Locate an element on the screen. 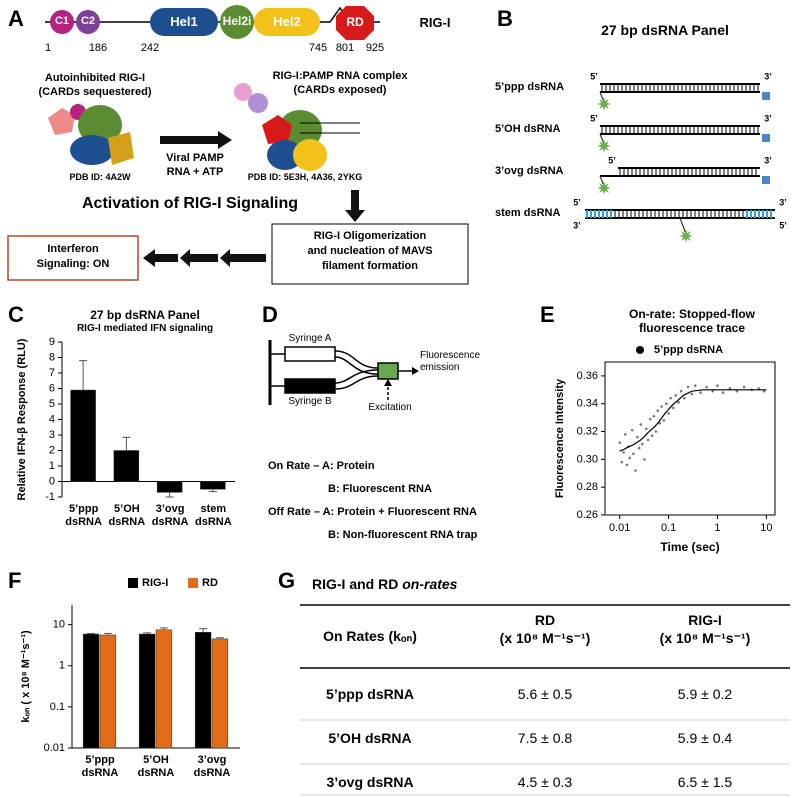 This screenshot has width=800, height=798. domain-hel1 is located at coordinates (184, 22).